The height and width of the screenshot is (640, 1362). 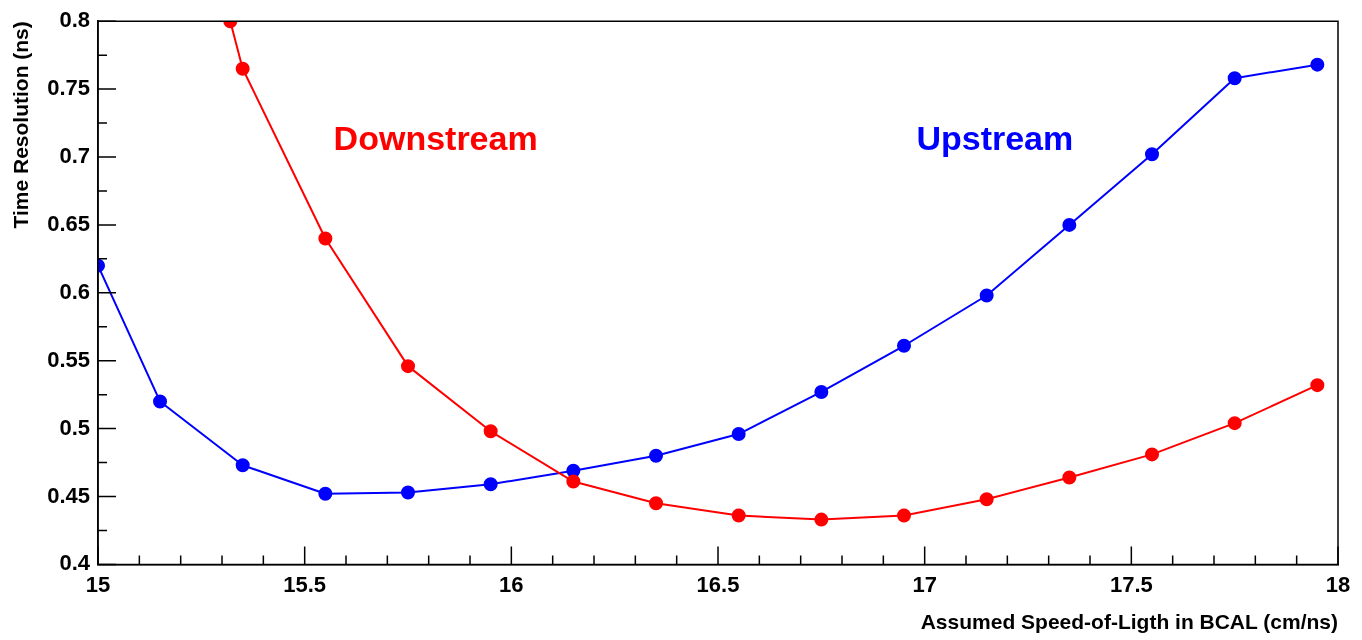 I want to click on series-label: Downstream, so click(x=435, y=138).